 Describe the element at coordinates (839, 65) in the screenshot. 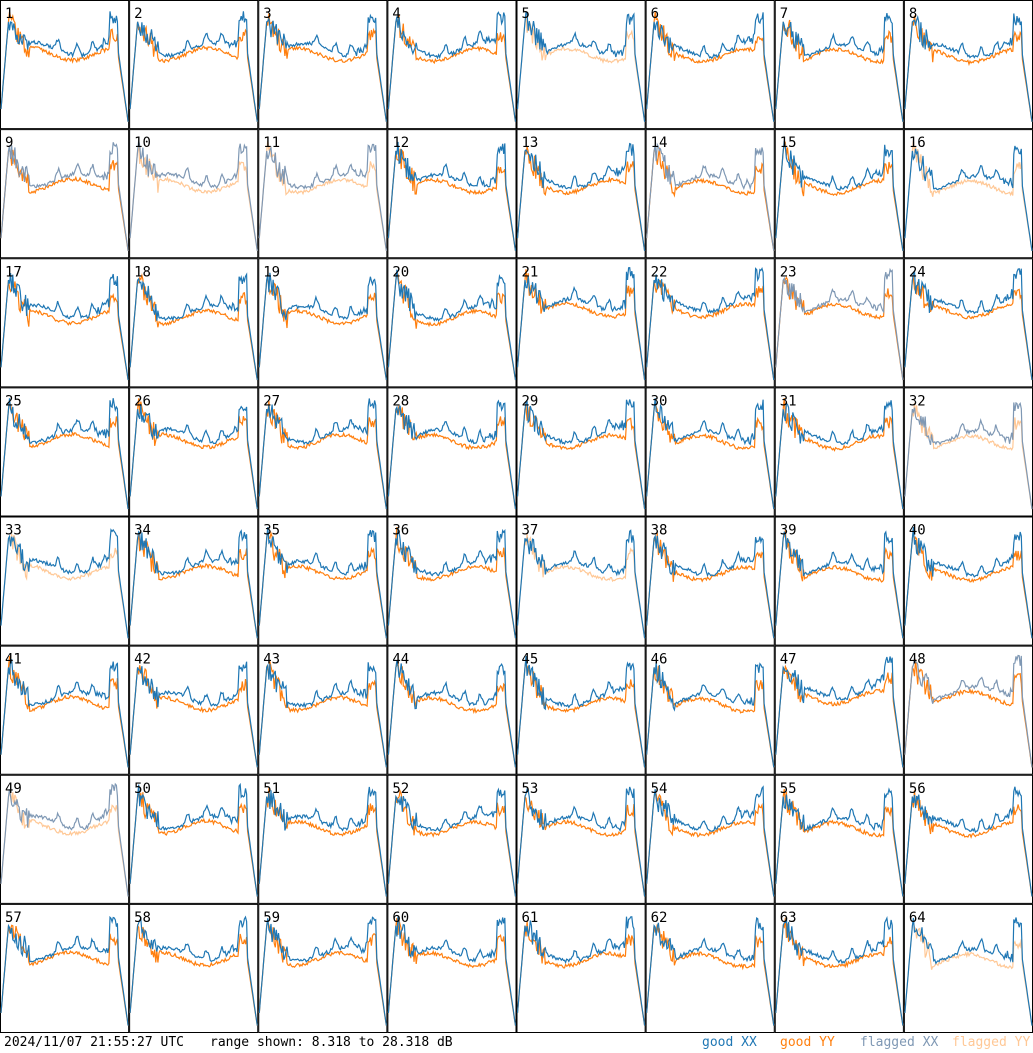

I see `panel-7: 7` at that location.